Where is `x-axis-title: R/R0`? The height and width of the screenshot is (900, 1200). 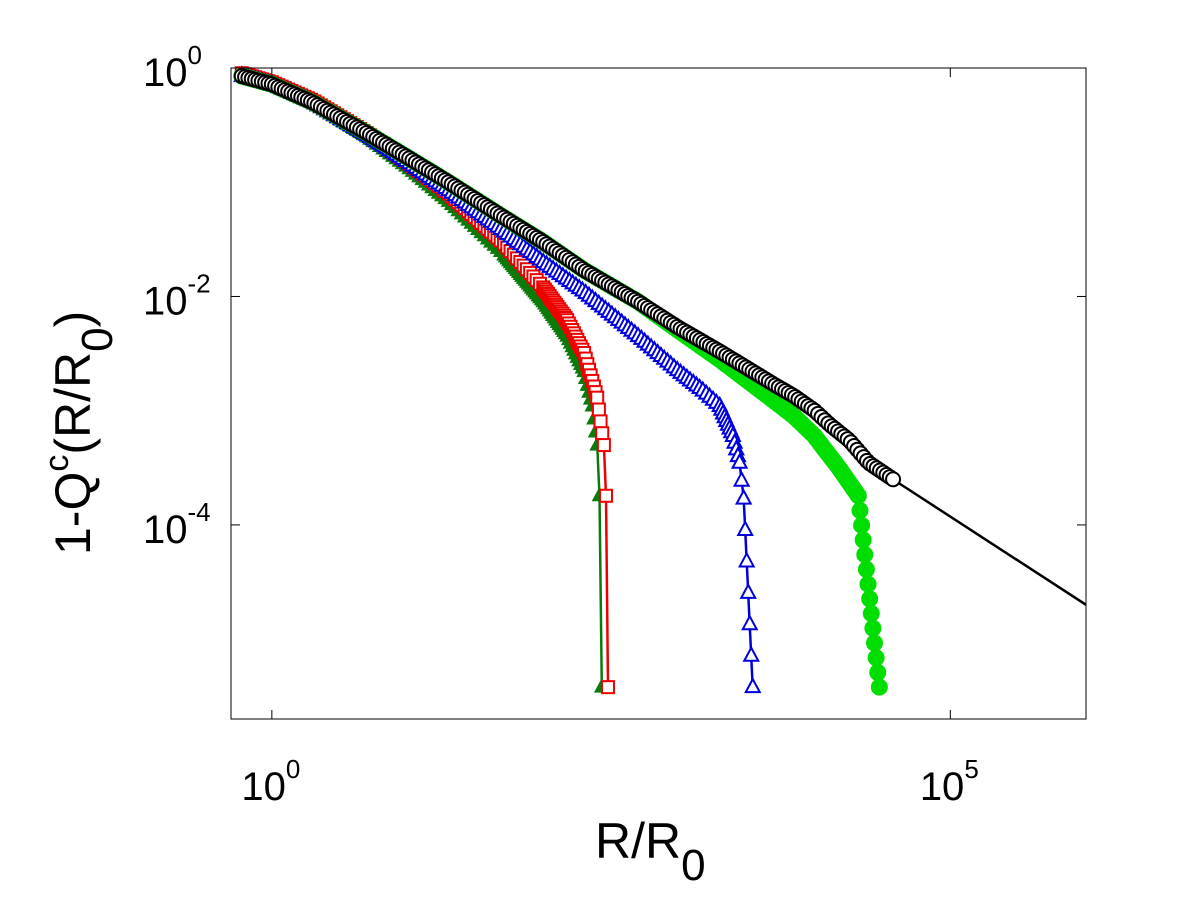
x-axis-title: R/R0 is located at coordinates (650, 851).